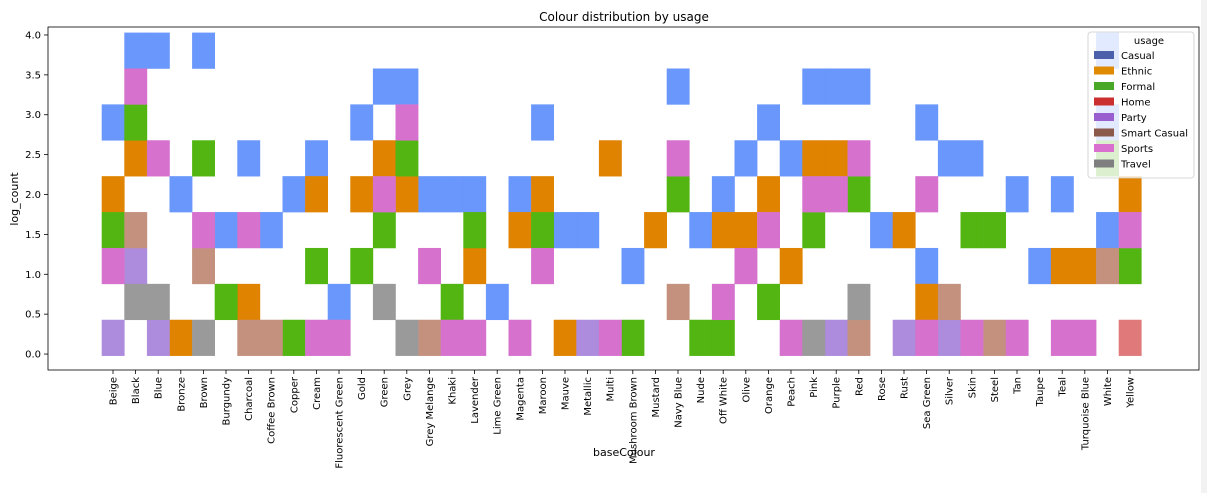 Image resolution: width=1207 pixels, height=493 pixels. What do you see at coordinates (814, 86) in the screenshot?
I see `cell-casual-pink` at bounding box center [814, 86].